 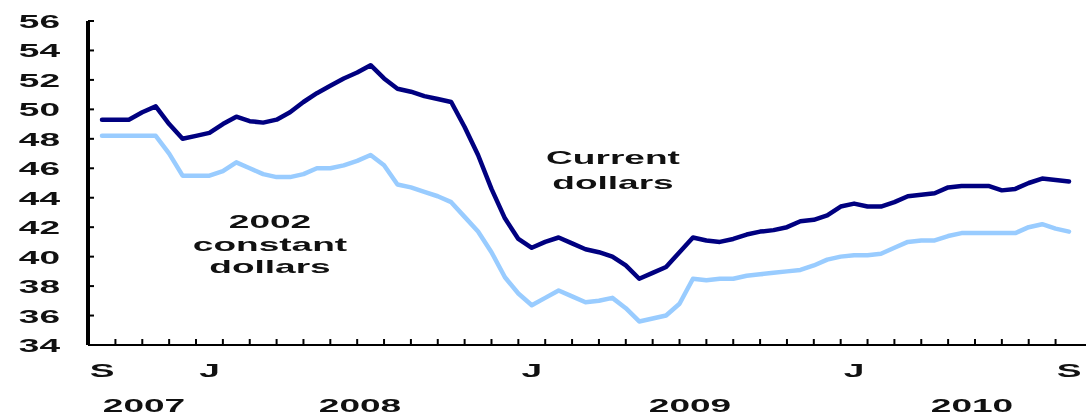 I want to click on y-tick-label: 38, so click(x=39, y=286).